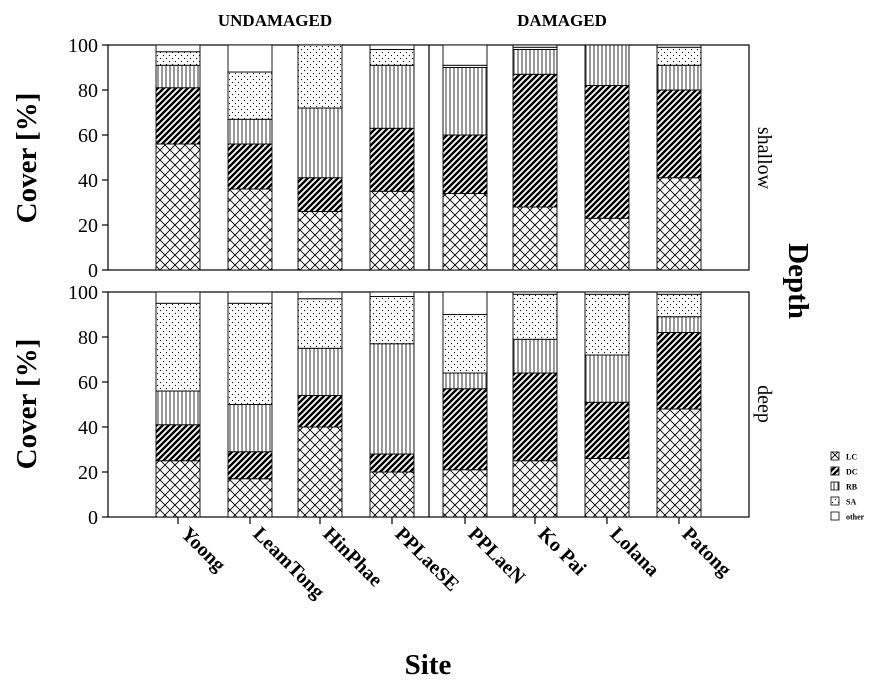 The image size is (870, 684). What do you see at coordinates (352, 557) in the screenshot?
I see `x-tick-label-hinphae: HinPhae` at bounding box center [352, 557].